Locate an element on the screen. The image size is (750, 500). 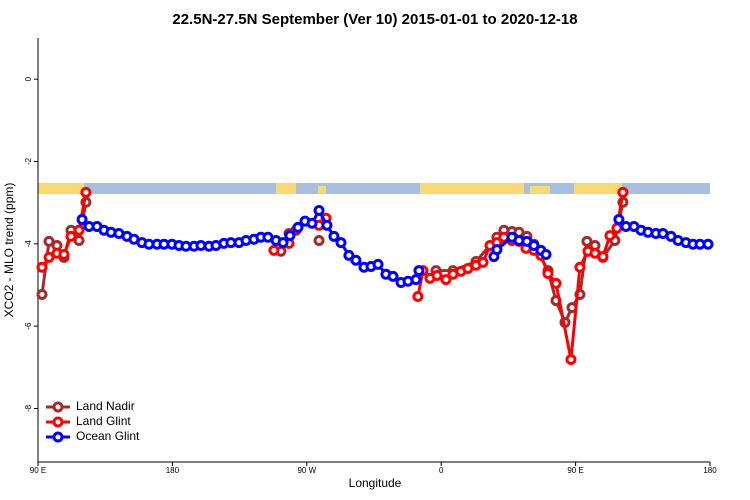
y-axis-label: XCO2 - MLO trend (ppm) is located at coordinates (9, 250).